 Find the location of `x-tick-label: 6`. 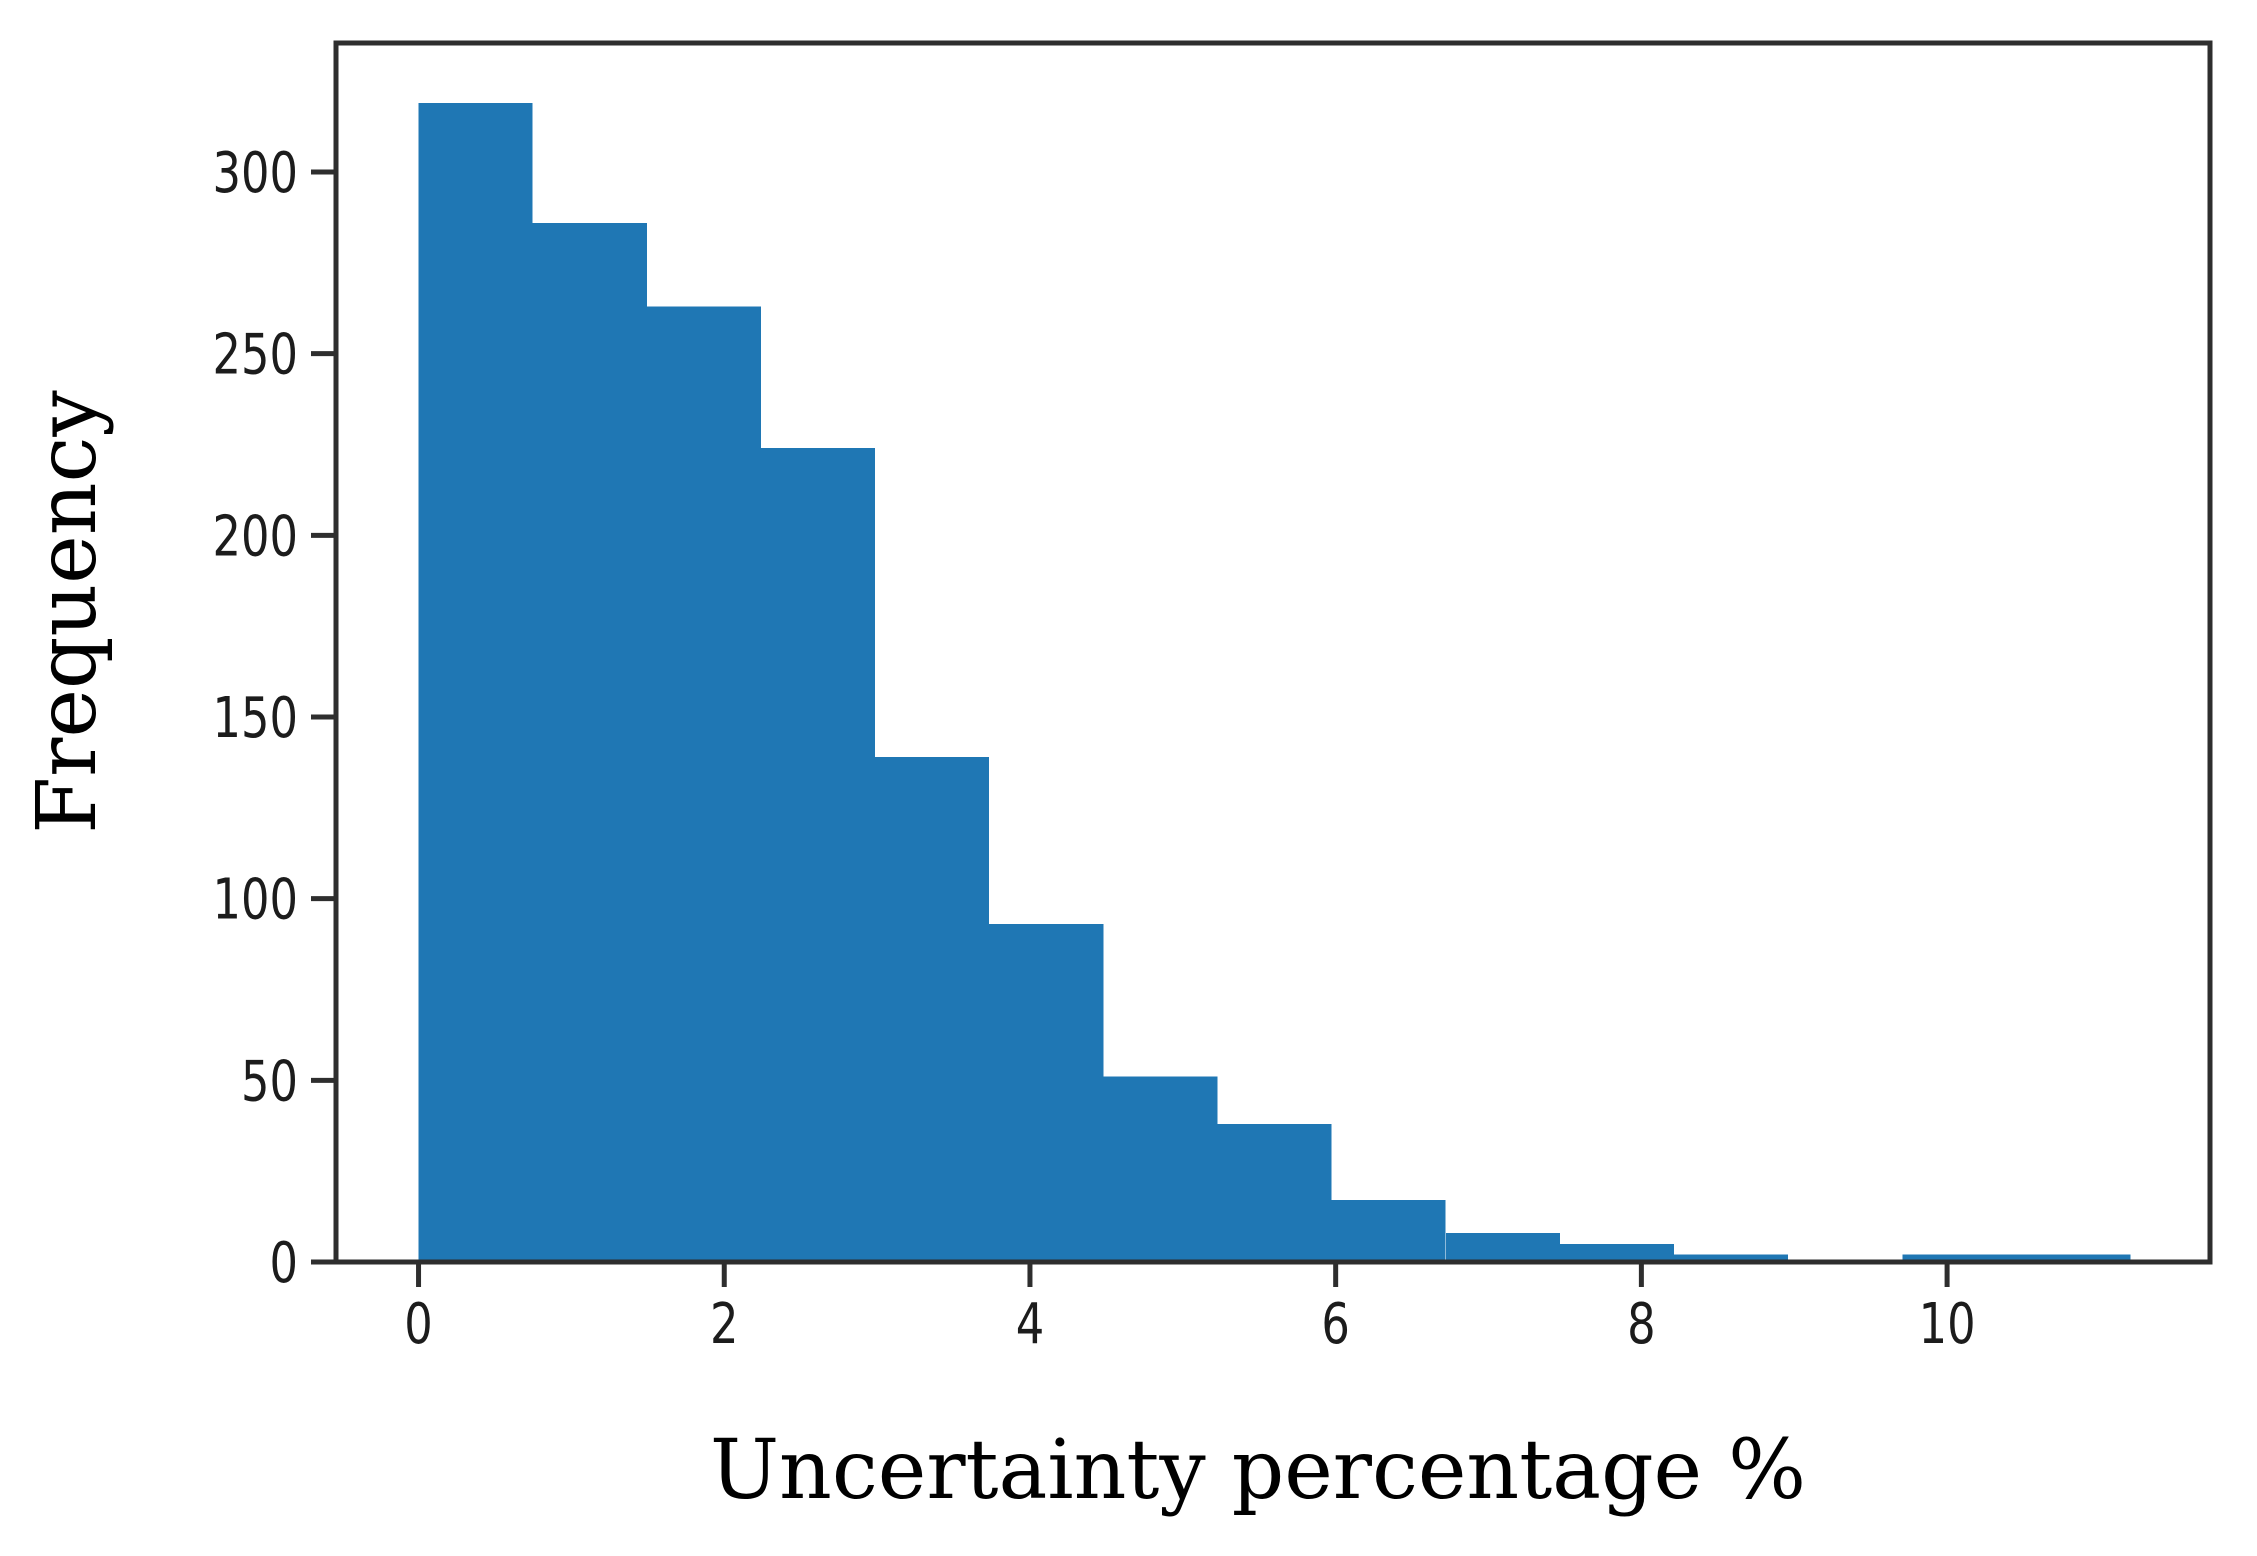

x-tick-label: 6 is located at coordinates (1335, 1323).